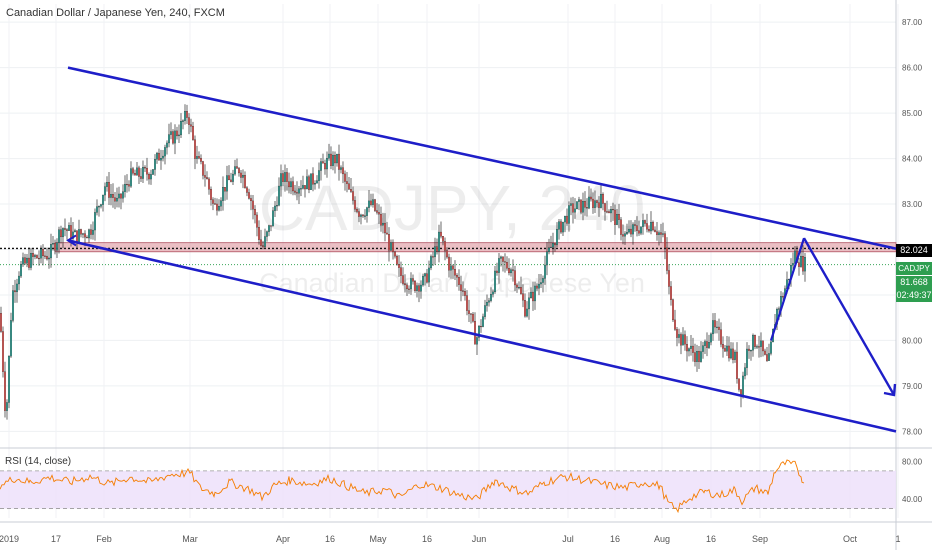  I want to click on watermark-name: Canadian Dollar / Japanese Yen, so click(452, 283).